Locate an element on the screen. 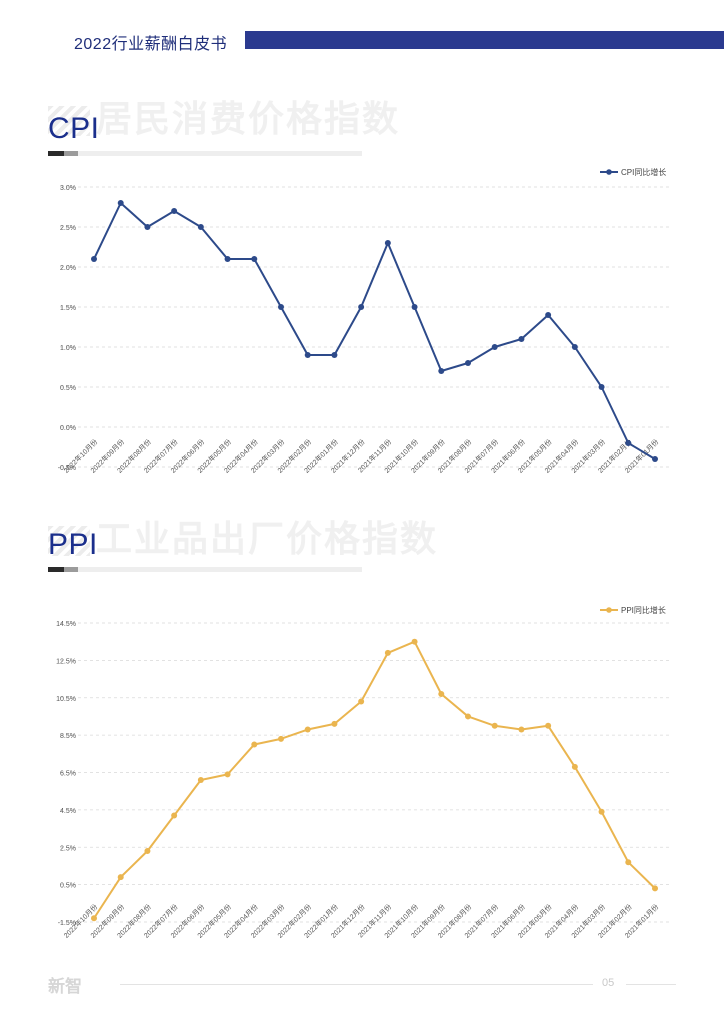 The image size is (724, 1024). cpi-watermark: 居民消费价格指数 is located at coordinates (224, 116).